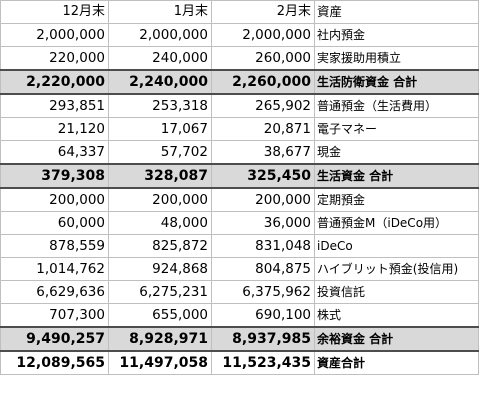 The width and height of the screenshot is (480, 417). I want to click on cell-feb: 38,677, so click(263, 152).